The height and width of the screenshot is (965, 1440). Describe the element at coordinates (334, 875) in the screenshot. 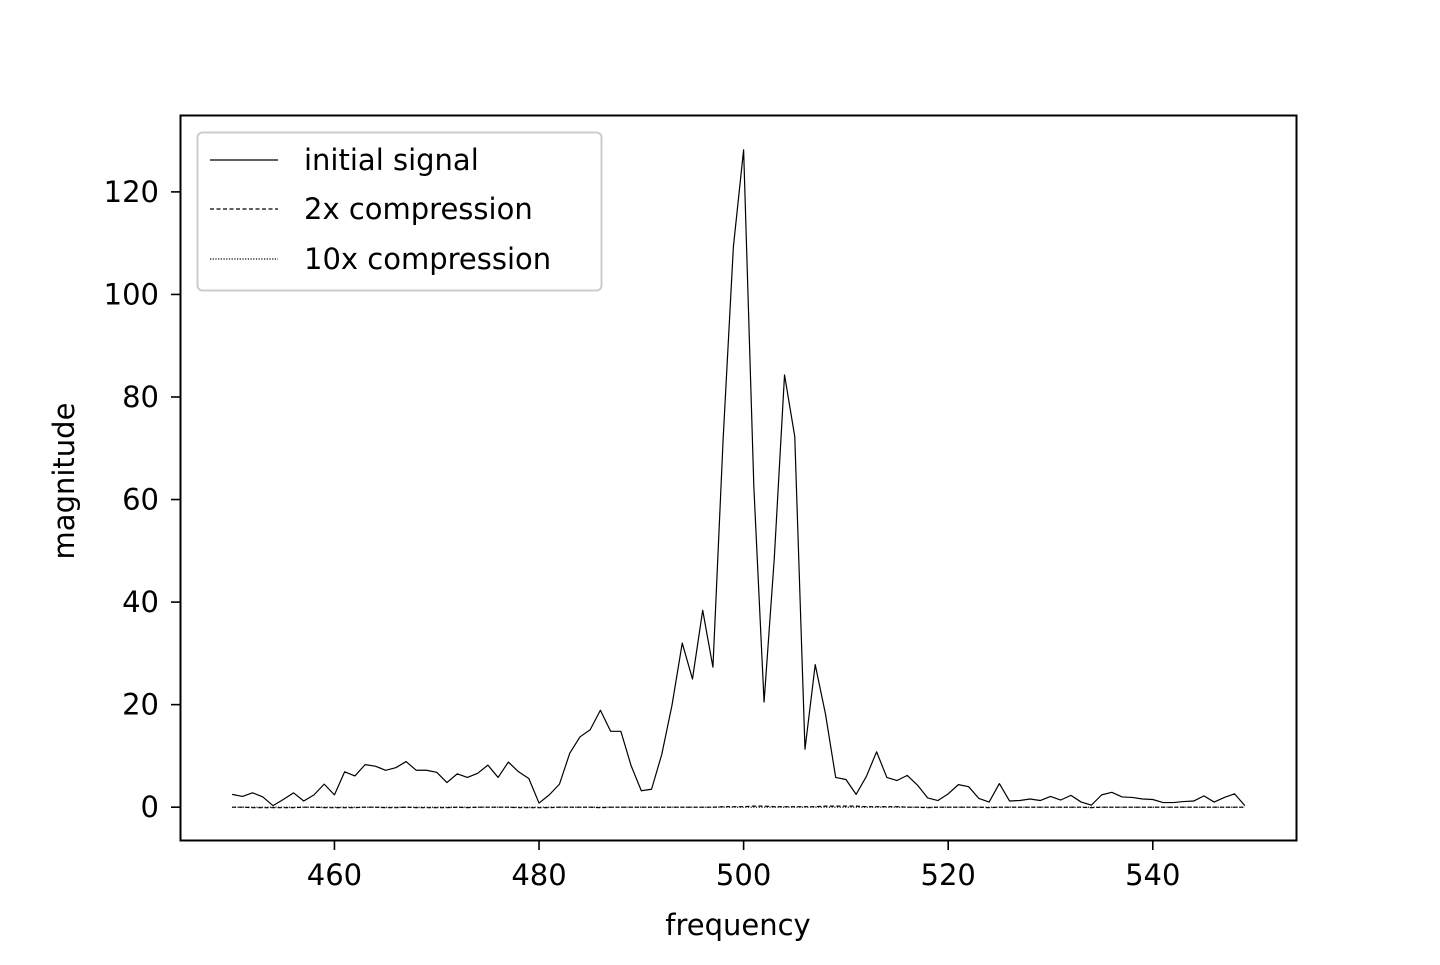

I see `x-tick-label: 460` at that location.